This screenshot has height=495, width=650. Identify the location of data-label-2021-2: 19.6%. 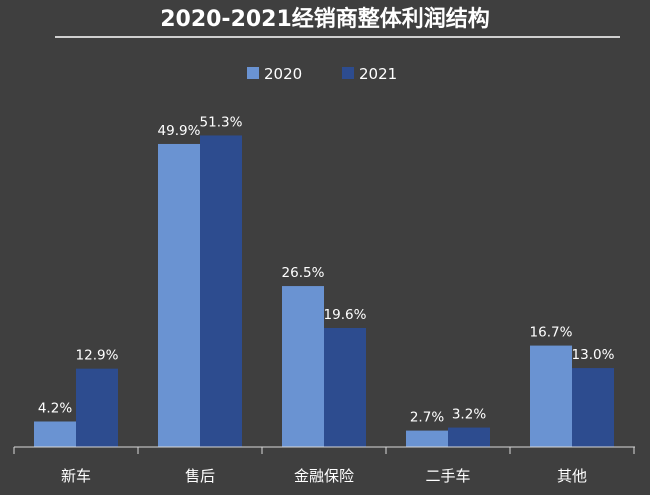
(345, 315).